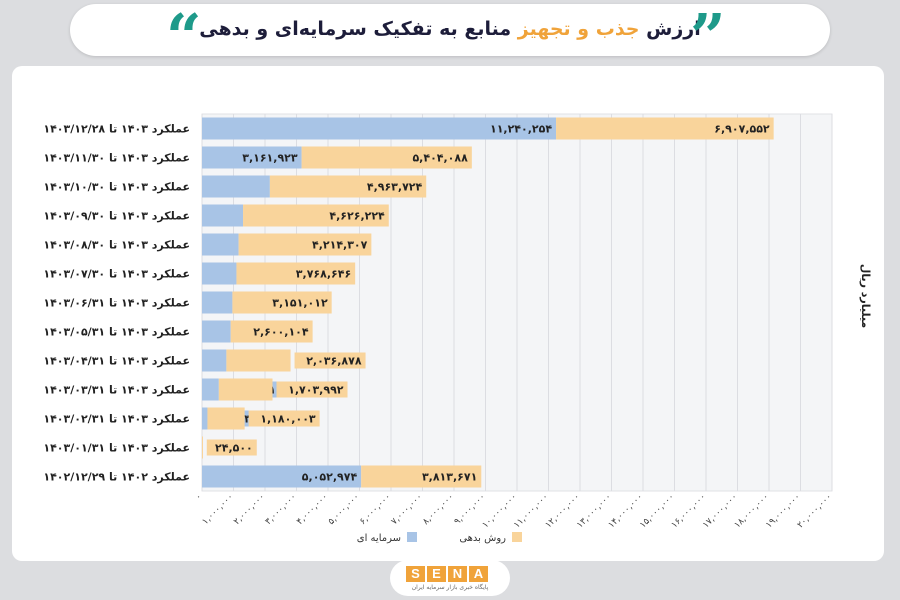  I want to click on x-tick-label: ۸,۰۰۰,۰۰۰, so click(438, 509).